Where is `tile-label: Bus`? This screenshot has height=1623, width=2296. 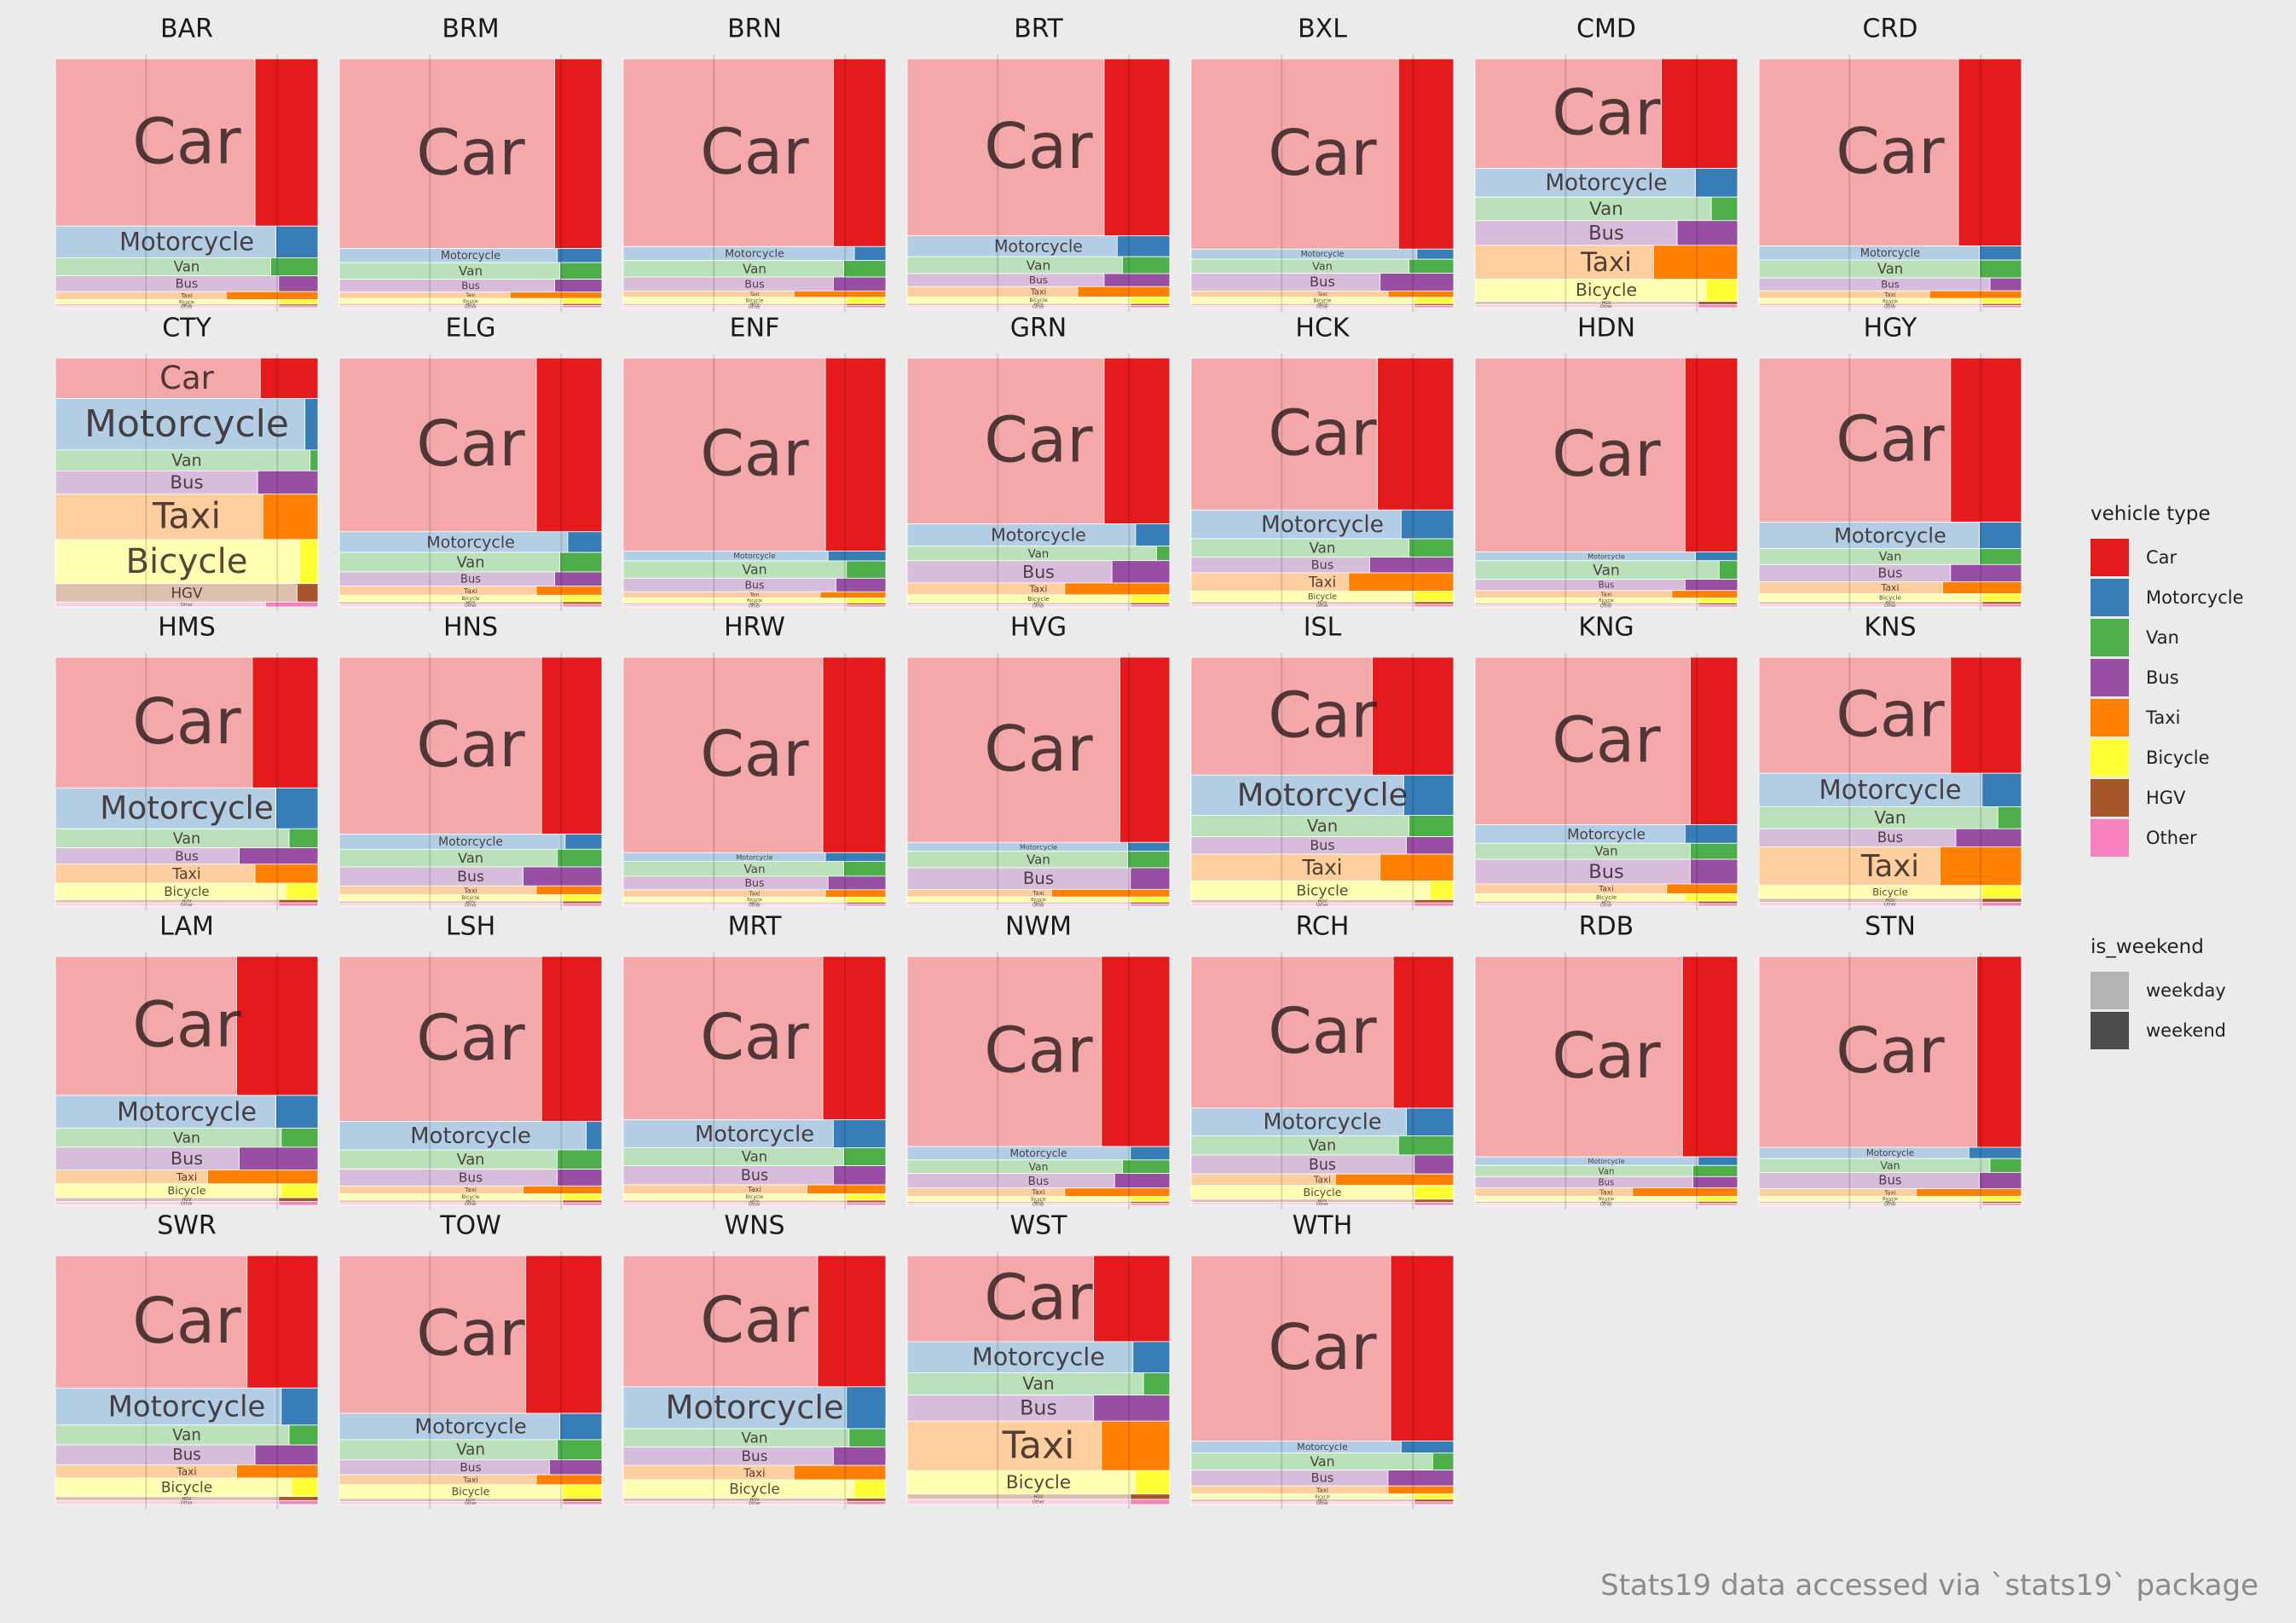 tile-label: Bus is located at coordinates (187, 855).